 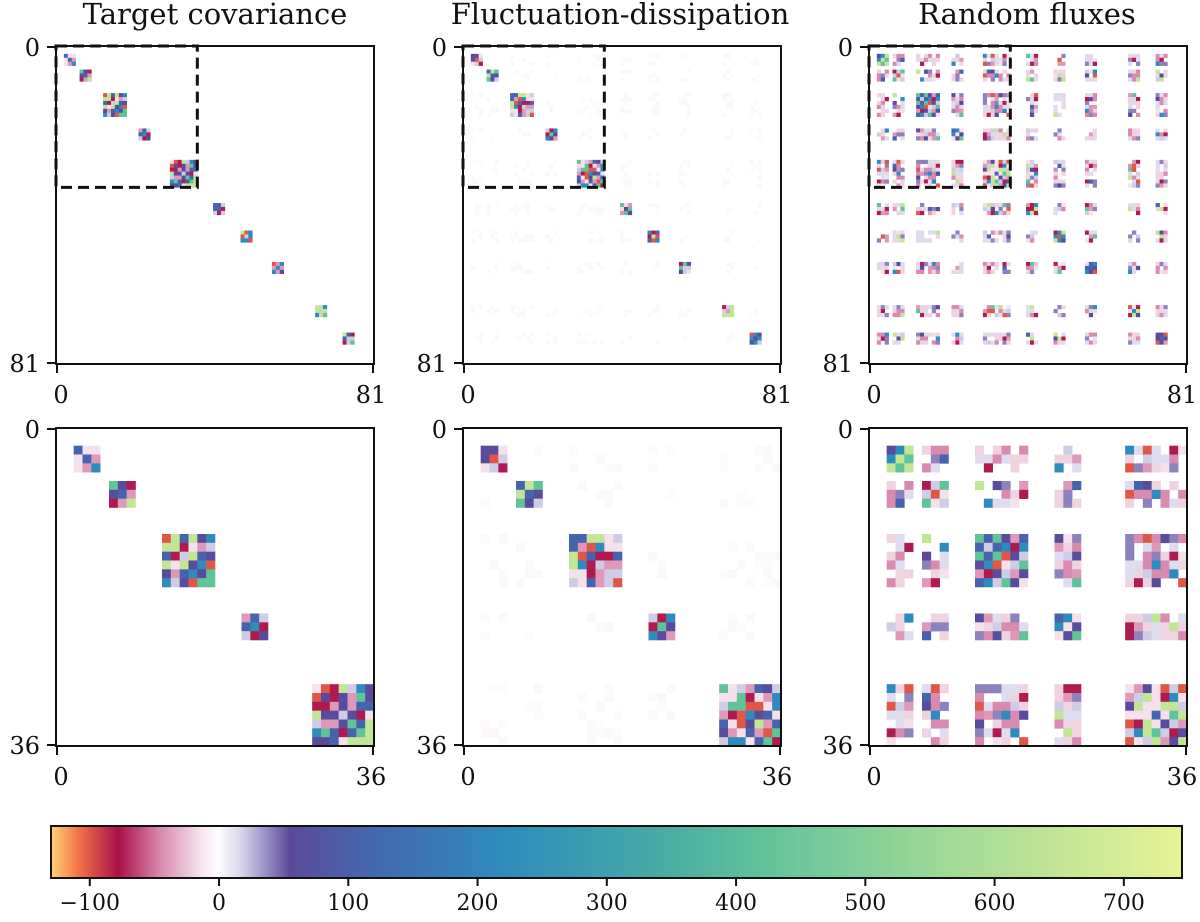 What do you see at coordinates (431, 364) in the screenshot?
I see `y-tick-label-bottom: 81` at bounding box center [431, 364].